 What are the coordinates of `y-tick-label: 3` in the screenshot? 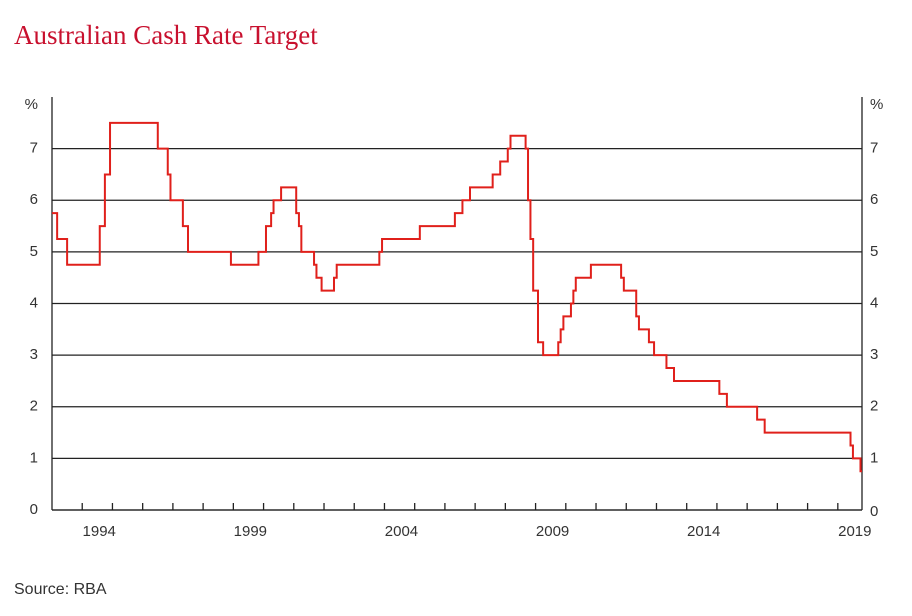 It's located at (34, 354).